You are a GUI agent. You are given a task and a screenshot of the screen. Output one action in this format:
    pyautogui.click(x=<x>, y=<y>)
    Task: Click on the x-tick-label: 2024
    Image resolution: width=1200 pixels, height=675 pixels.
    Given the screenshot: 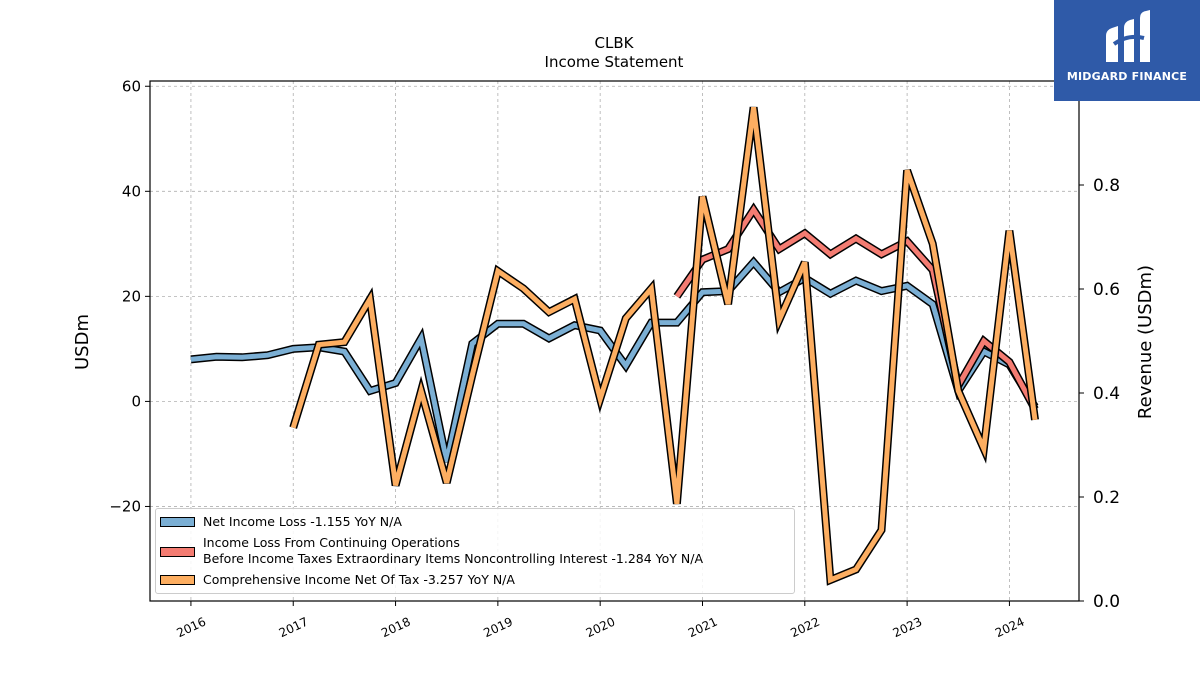 What is the action you would take?
    pyautogui.click(x=1010, y=628)
    